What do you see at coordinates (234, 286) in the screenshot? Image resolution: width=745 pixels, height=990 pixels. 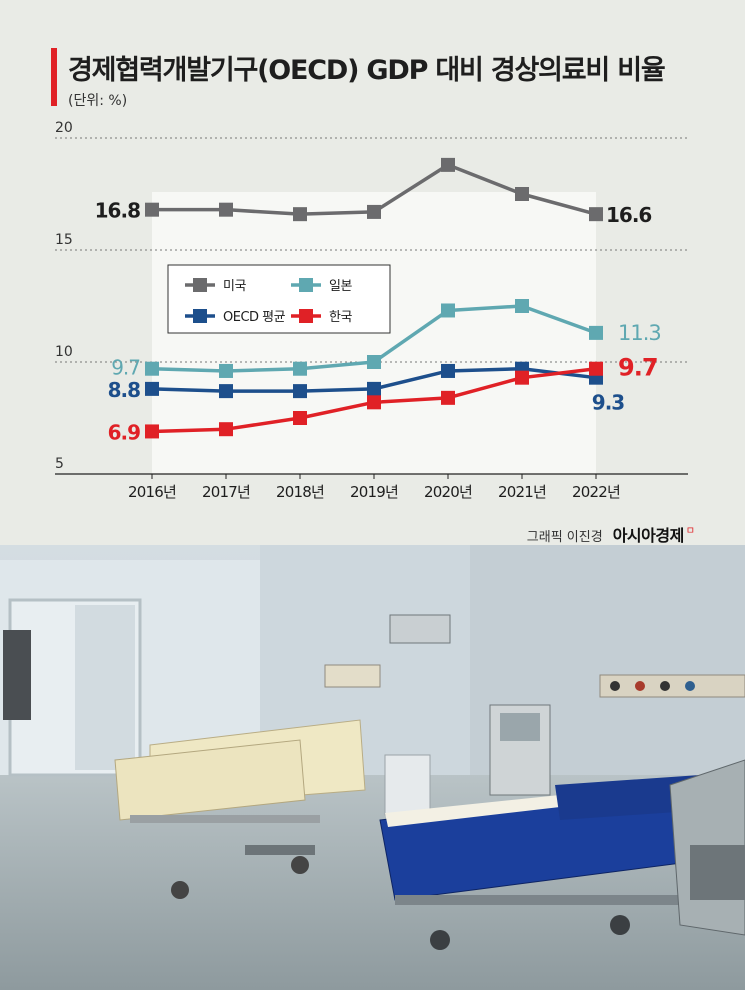 I see `legend-label-미국: 미국` at bounding box center [234, 286].